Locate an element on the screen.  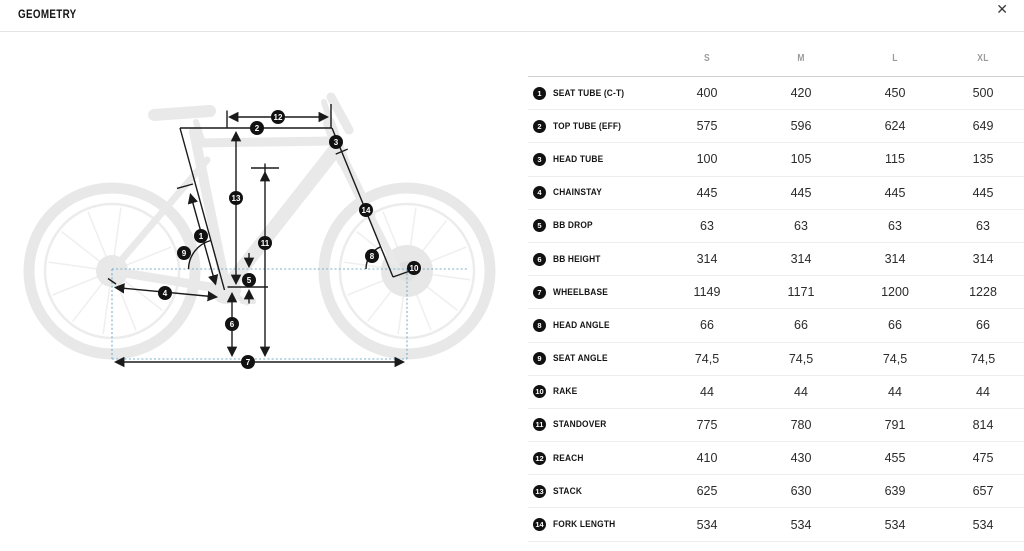
value-cell: 430 is located at coordinates (801, 458).